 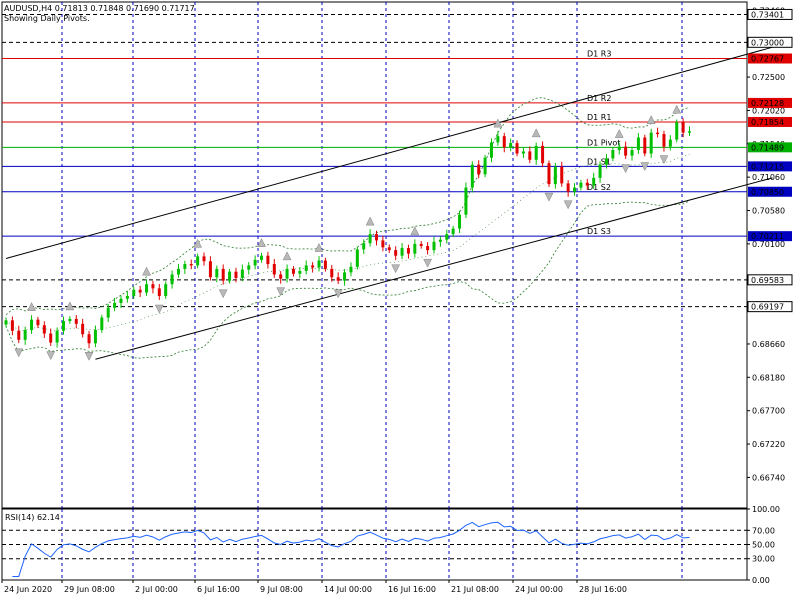 What do you see at coordinates (603, 589) in the screenshot?
I see `x-tick-label: 28 Jul 16:00` at bounding box center [603, 589].